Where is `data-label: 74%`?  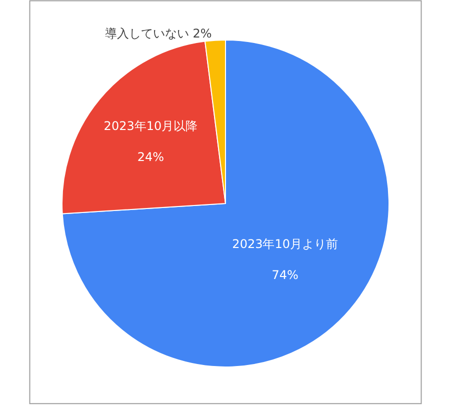 data-label: 74% is located at coordinates (285, 275).